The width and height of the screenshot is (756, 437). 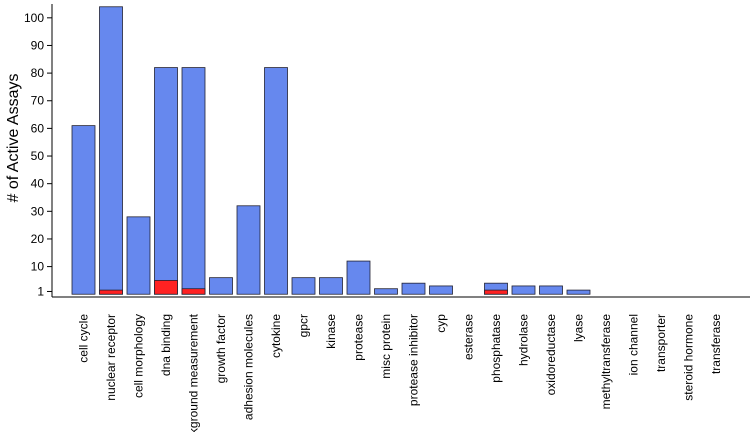 I want to click on category-label: background measurement, so click(x=194, y=372).